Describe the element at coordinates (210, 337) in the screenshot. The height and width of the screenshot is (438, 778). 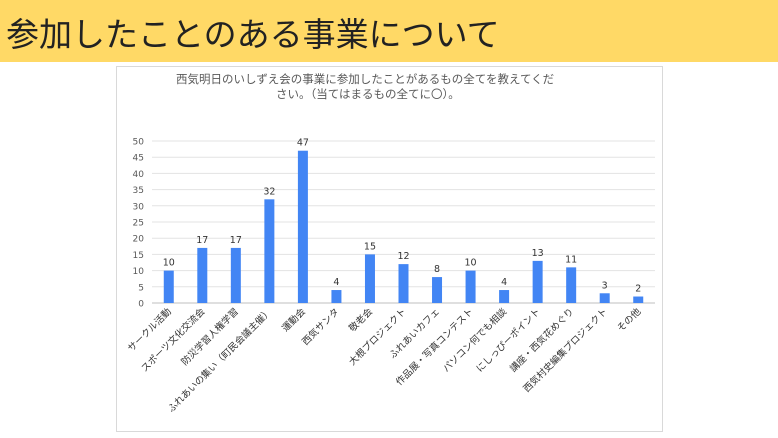
I see `x-tick-label: 防災学習人権学習` at that location.